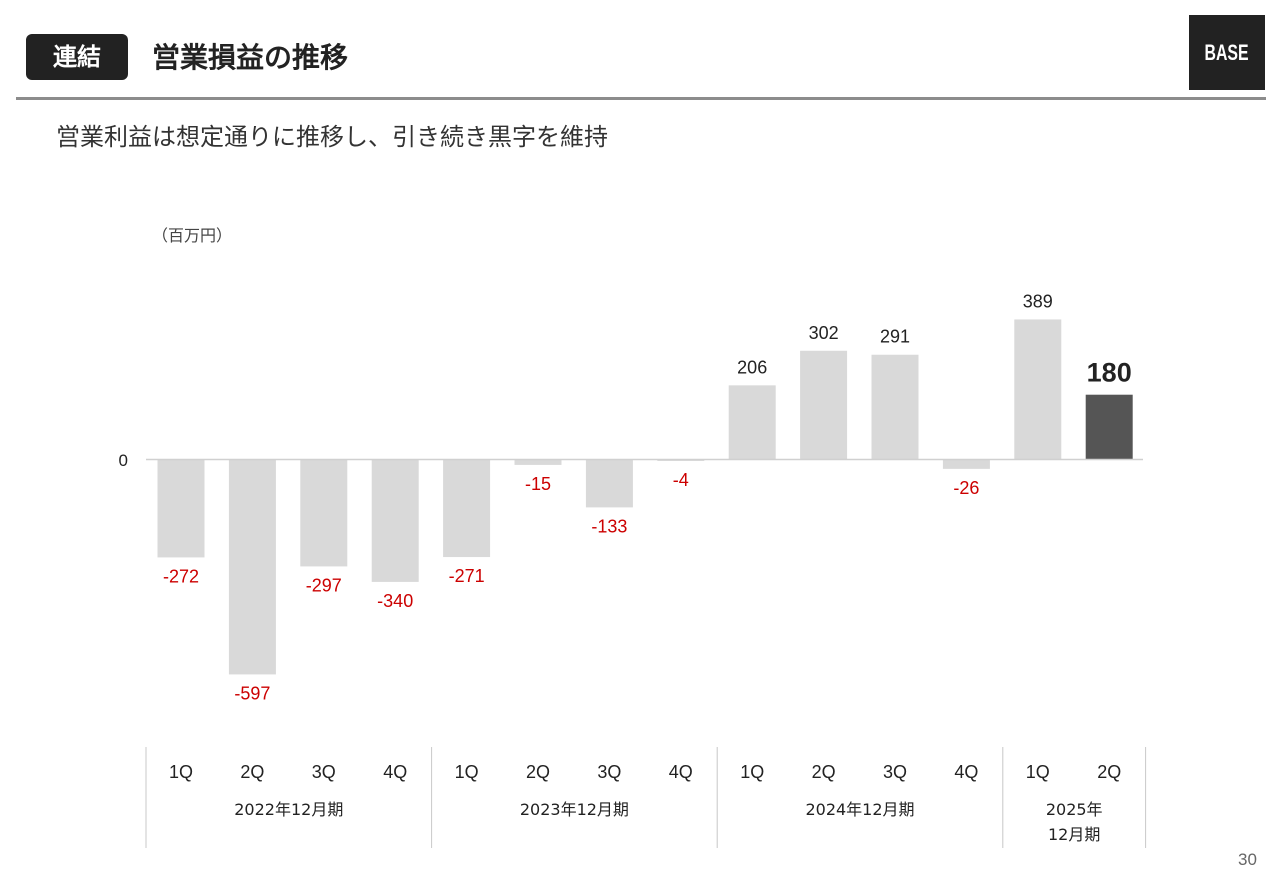 The height and width of the screenshot is (886, 1280). Describe the element at coordinates (966, 488) in the screenshot. I see `data-label: -26` at that location.